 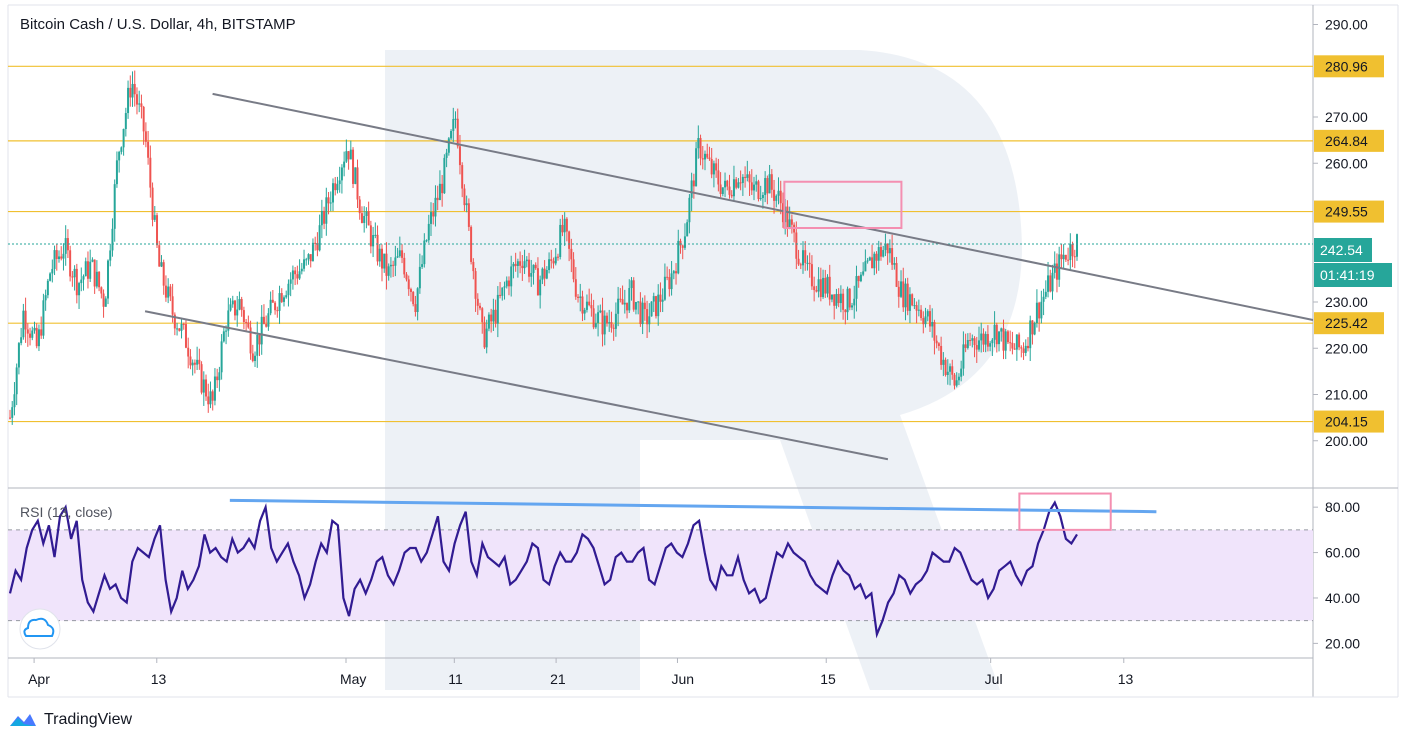 I want to click on rsi-highlight-box, so click(x=1065, y=511).